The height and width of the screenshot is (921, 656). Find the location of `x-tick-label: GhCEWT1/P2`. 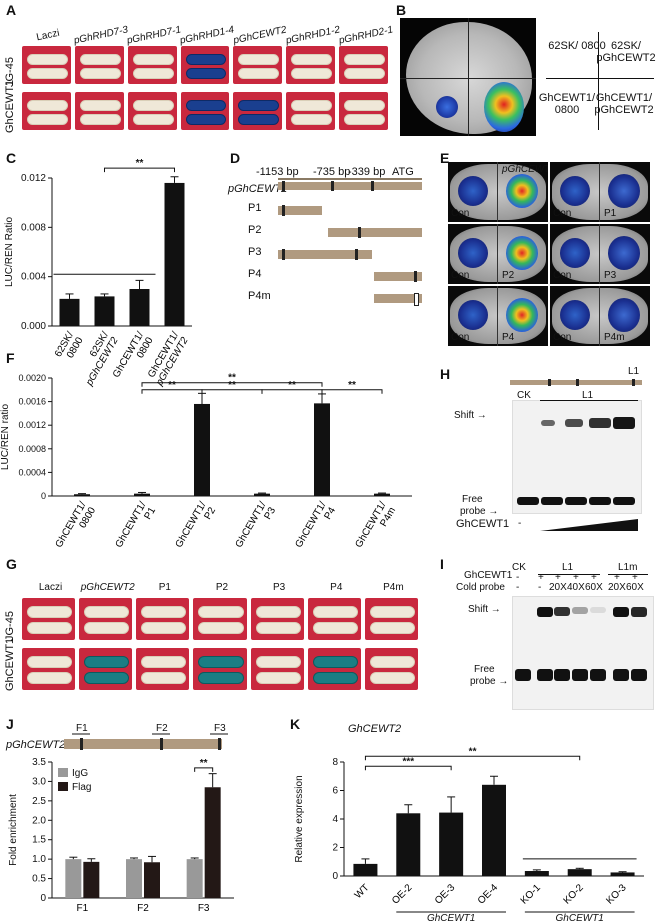

x-tick-label: GhCEWT1/P2 is located at coordinates (196, 528).